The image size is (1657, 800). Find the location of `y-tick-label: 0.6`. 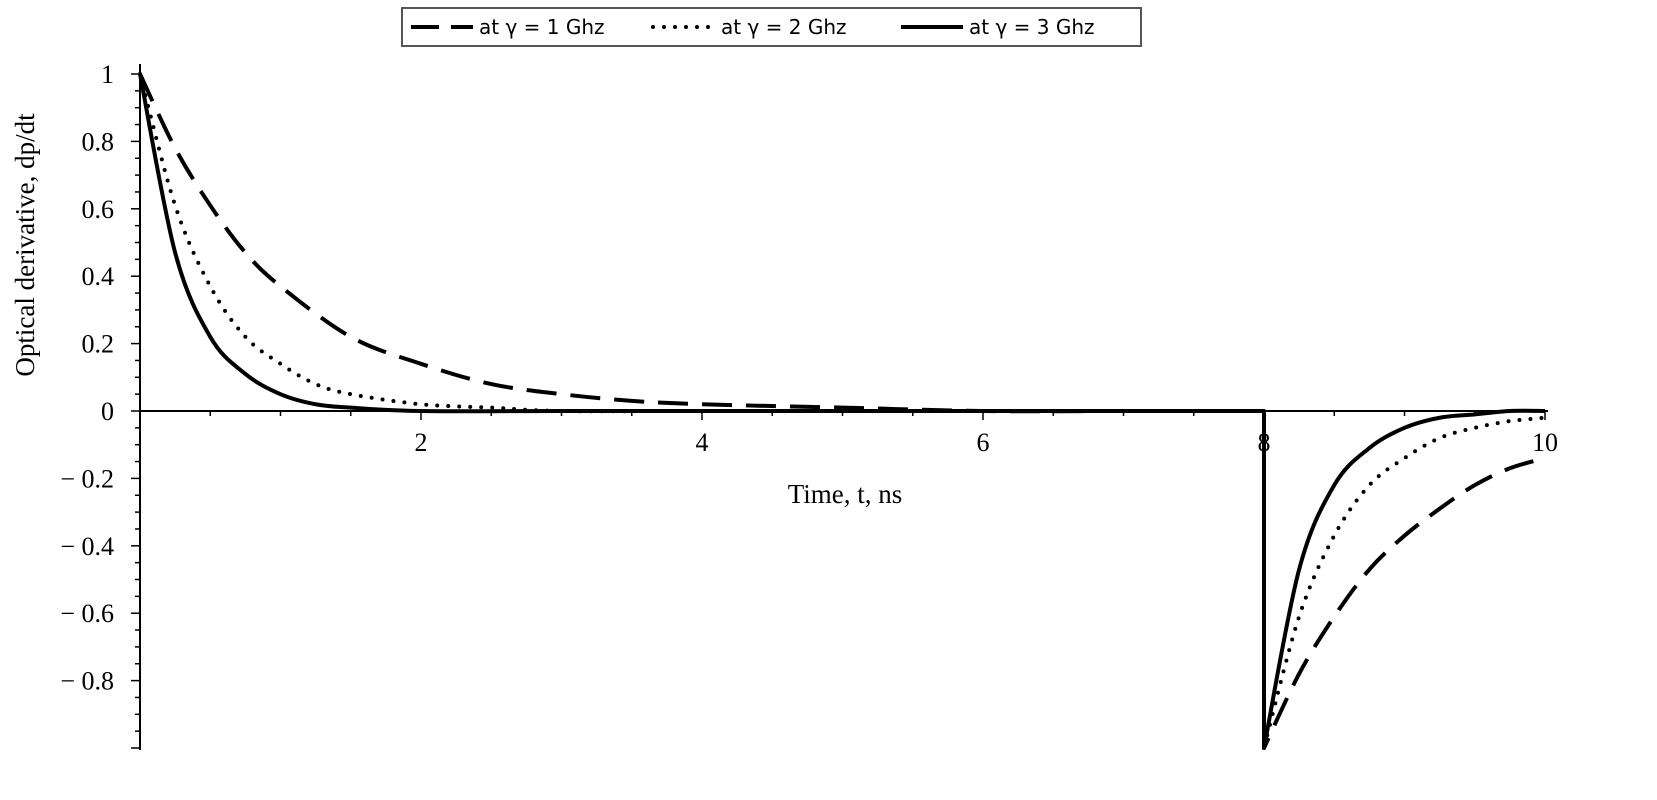

y-tick-label: 0.6 is located at coordinates (98, 209).